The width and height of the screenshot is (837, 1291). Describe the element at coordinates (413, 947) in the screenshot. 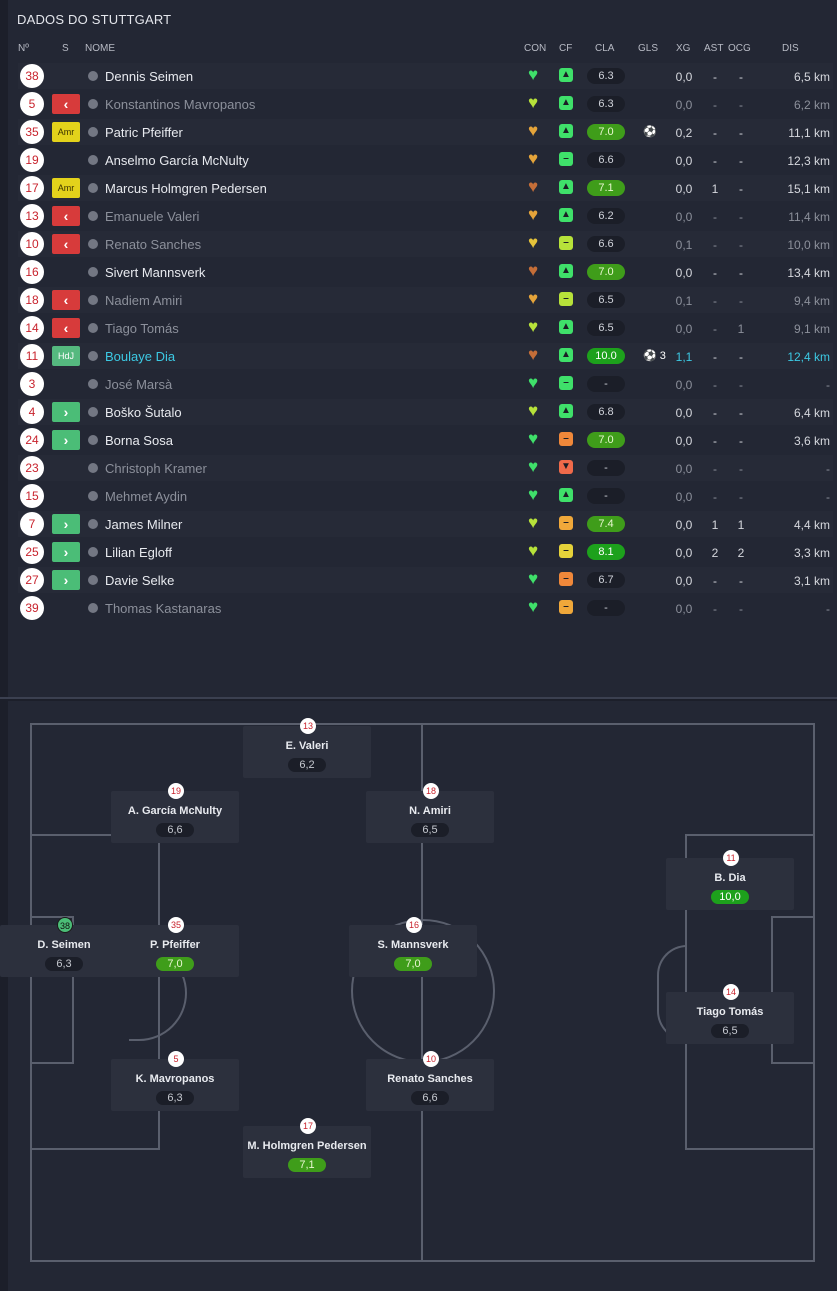

I see `pitch-player-card: 16 S. Mannsverk 7,0` at that location.